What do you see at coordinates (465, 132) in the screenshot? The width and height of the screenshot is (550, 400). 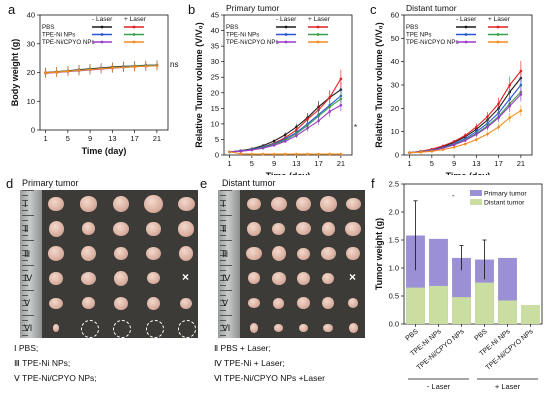 I see `series-line` at bounding box center [465, 132].